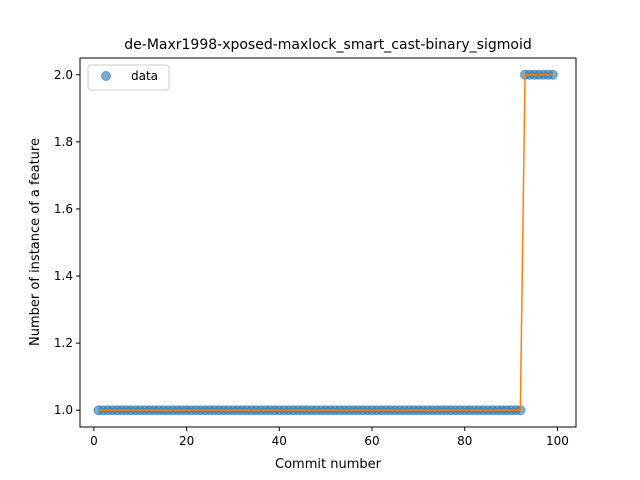  Describe the element at coordinates (328, 464) in the screenshot. I see `x-axis-label: Commit number` at that location.